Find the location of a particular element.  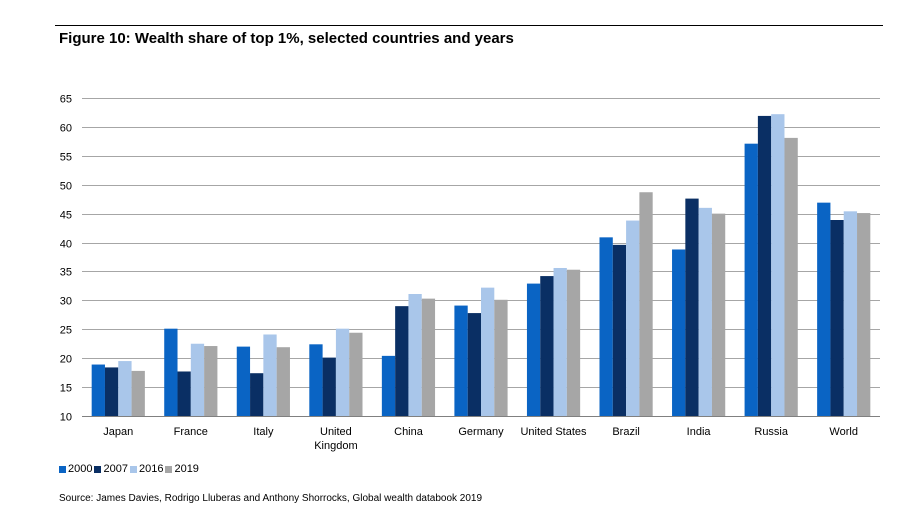

y-tick-label: 35 is located at coordinates (66, 273).